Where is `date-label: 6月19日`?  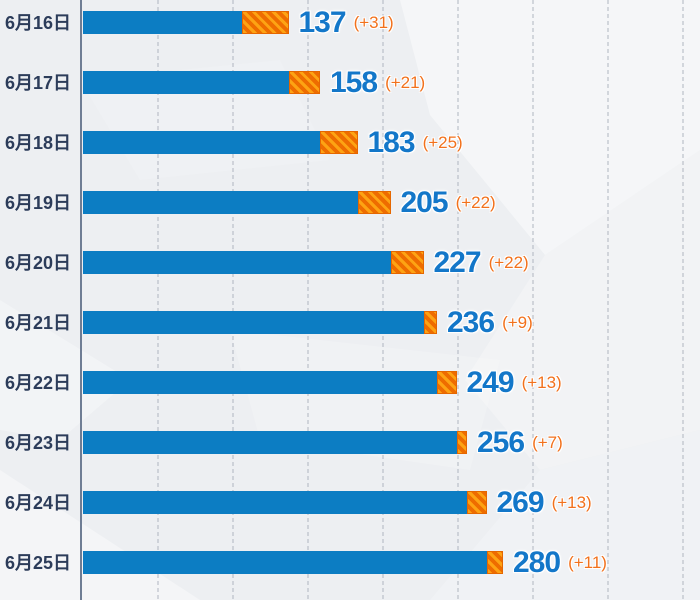
date-label: 6月19日 is located at coordinates (38, 203).